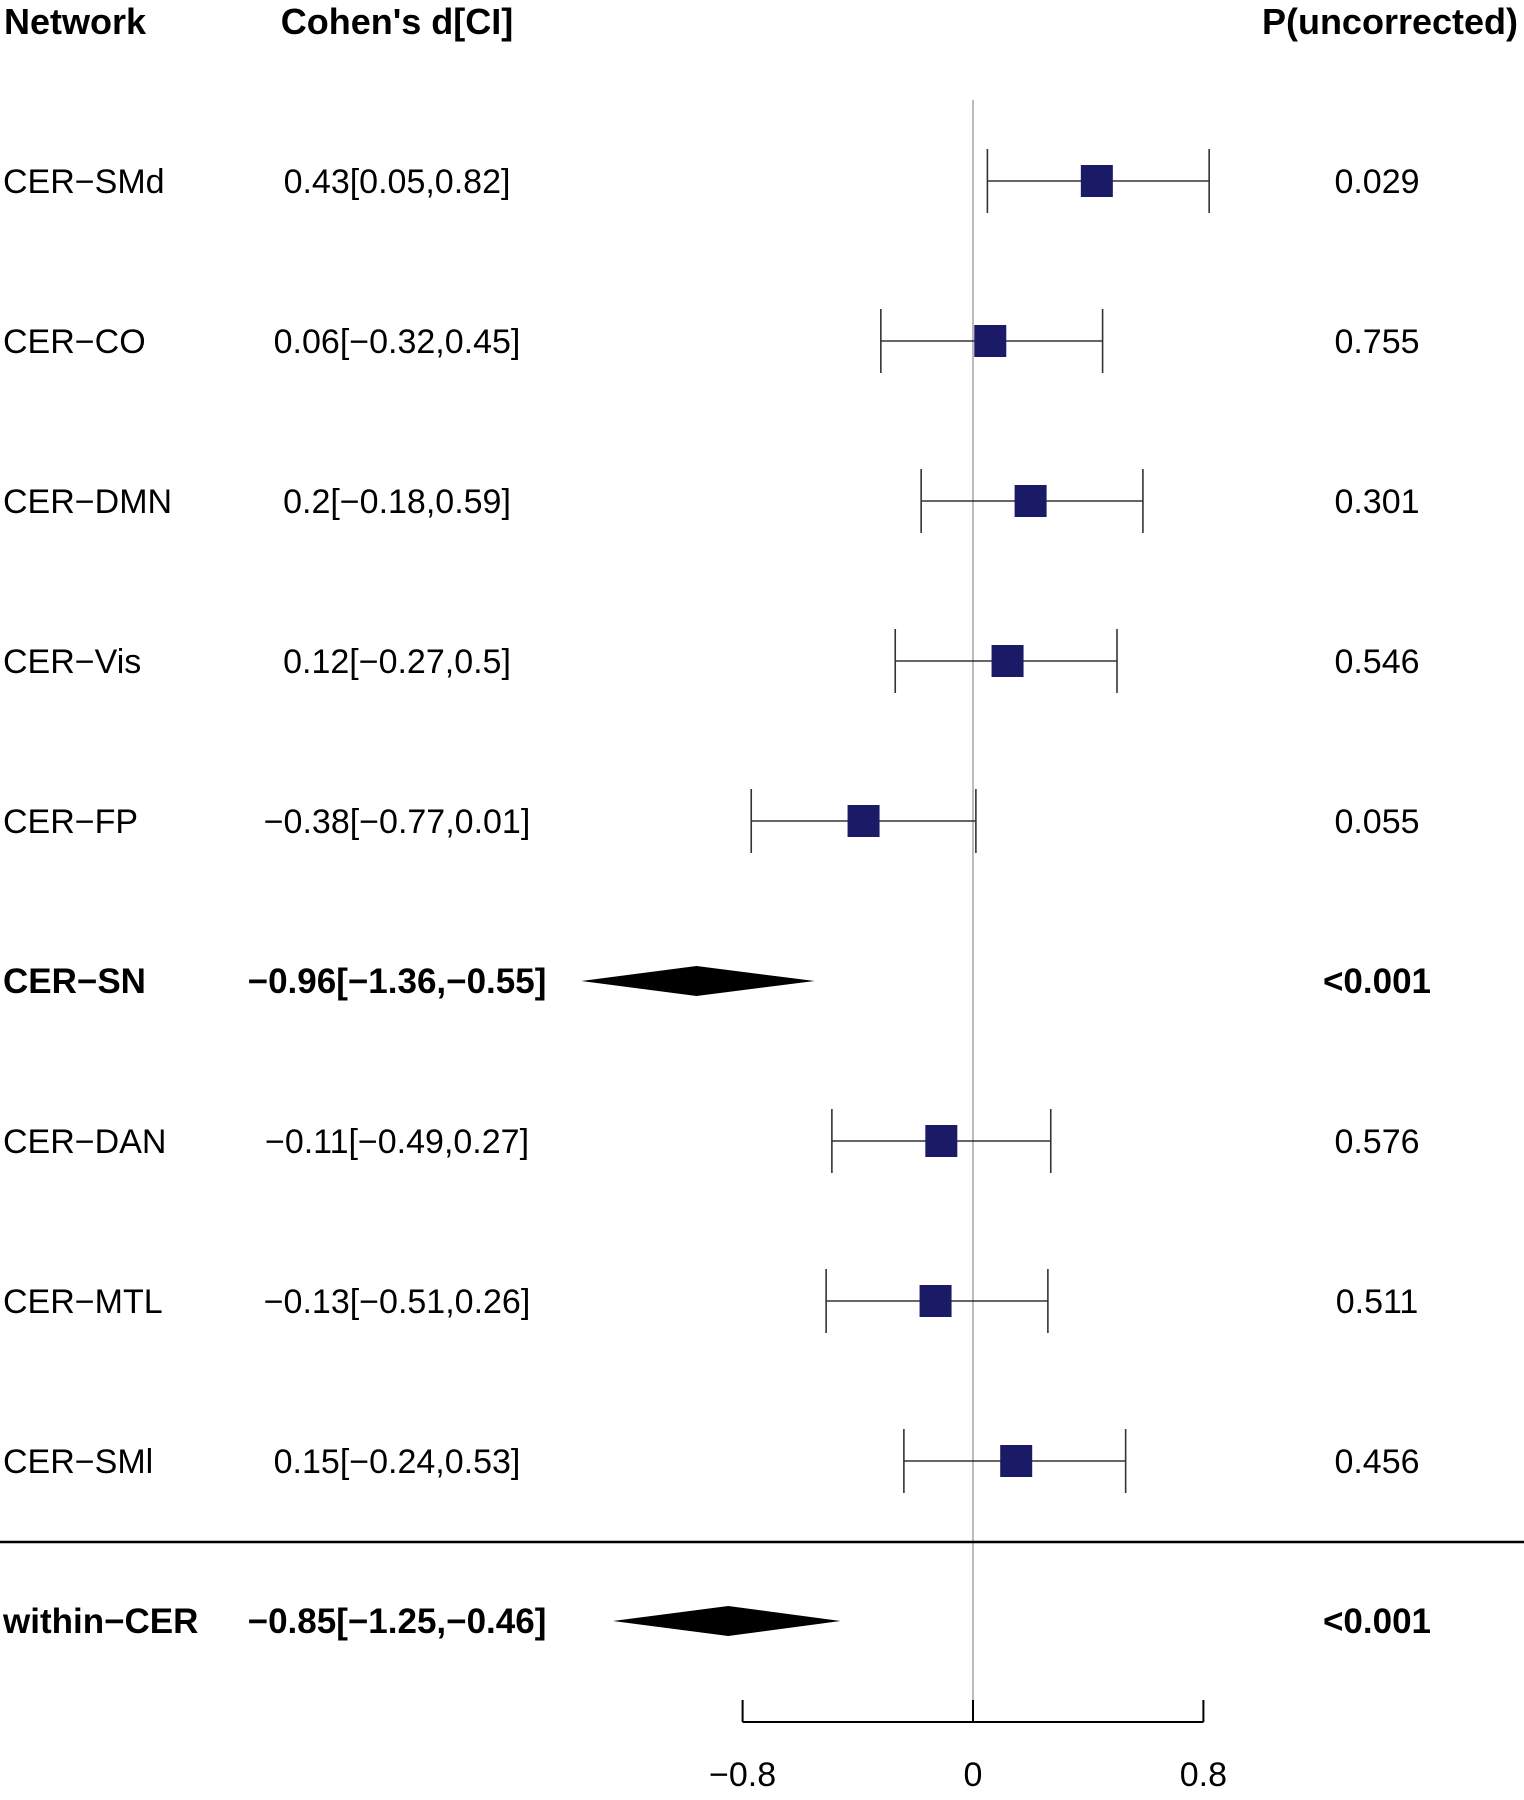 The image size is (1524, 1800). Describe the element at coordinates (1376, 662) in the screenshot. I see `row-p-value: 0.546` at that location.